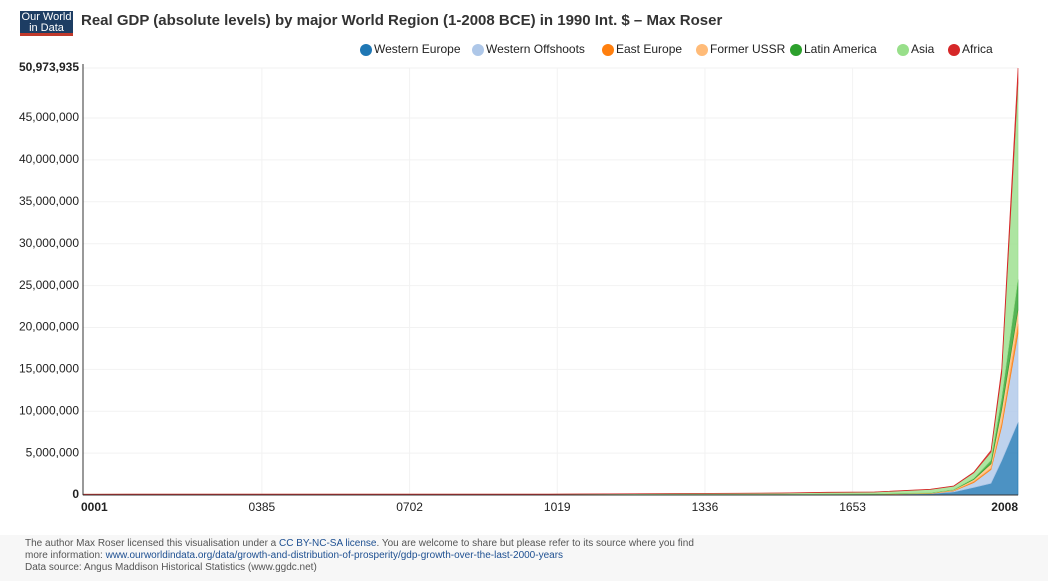 Image resolution: width=1048 pixels, height=581 pixels. What do you see at coordinates (94, 507) in the screenshot?
I see `x-tick-label: 0001` at bounding box center [94, 507].